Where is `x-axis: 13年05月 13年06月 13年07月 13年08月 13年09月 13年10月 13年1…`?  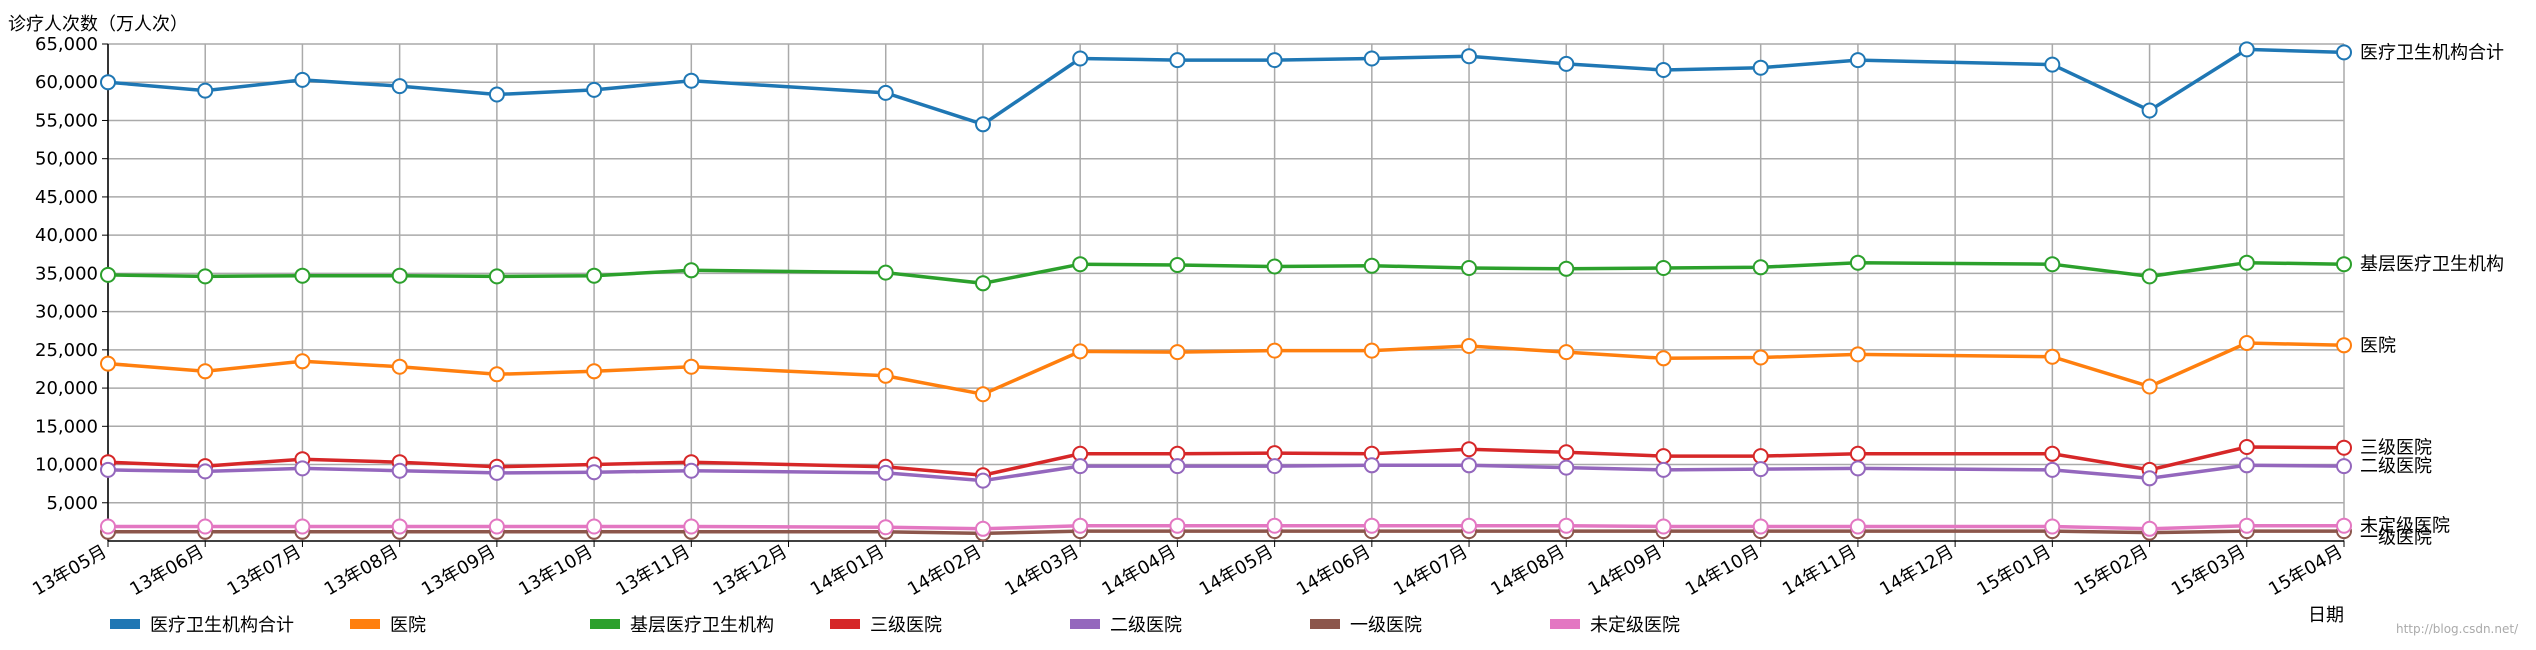
x-axis: 13年05月 13年06月 13年07月 13年08月 13年09月 13年10月 13年1… is located at coordinates (1188, 570).